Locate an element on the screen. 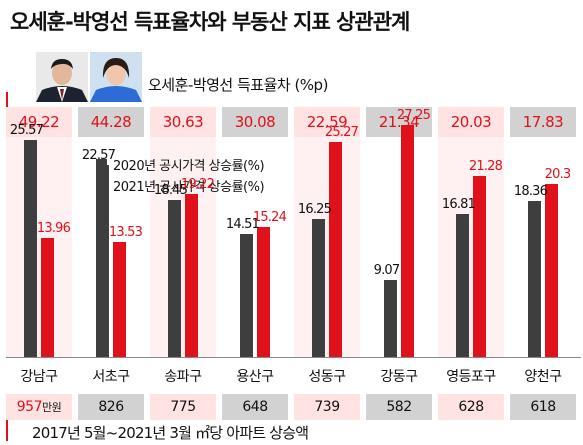 This screenshot has width=583, height=445. category-label: 양천구 is located at coordinates (543, 377).